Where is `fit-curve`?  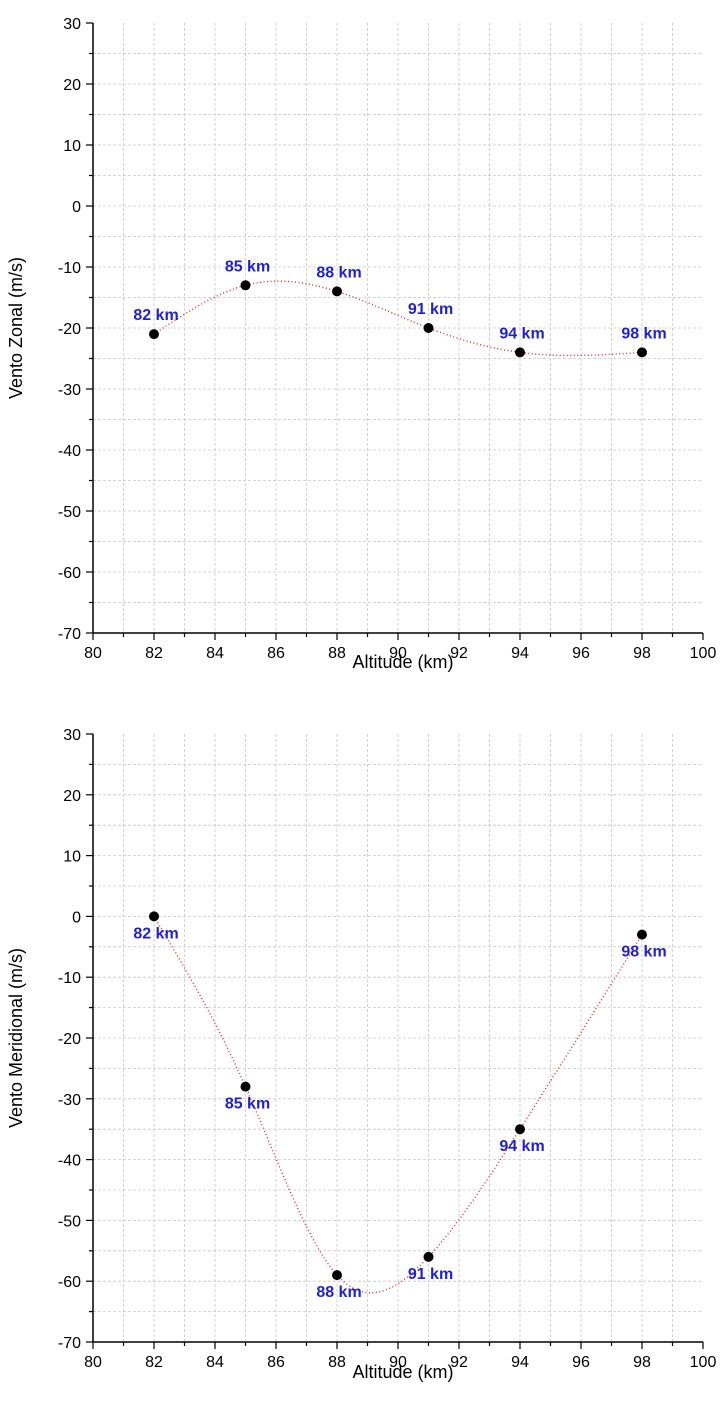 fit-curve is located at coordinates (398, 318).